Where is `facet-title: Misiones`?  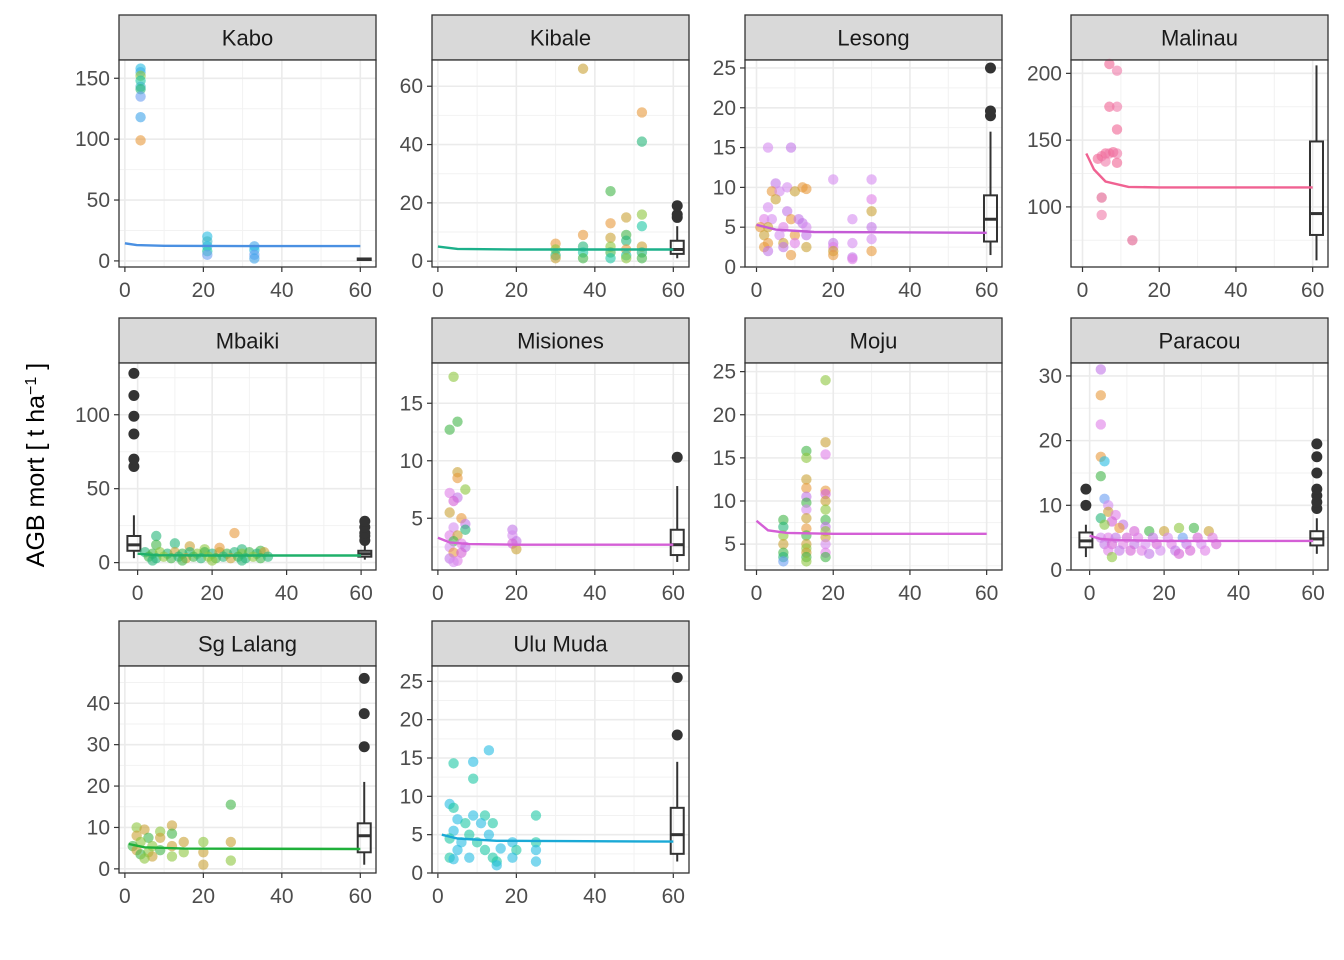
facet-title: Misiones is located at coordinates (560, 341).